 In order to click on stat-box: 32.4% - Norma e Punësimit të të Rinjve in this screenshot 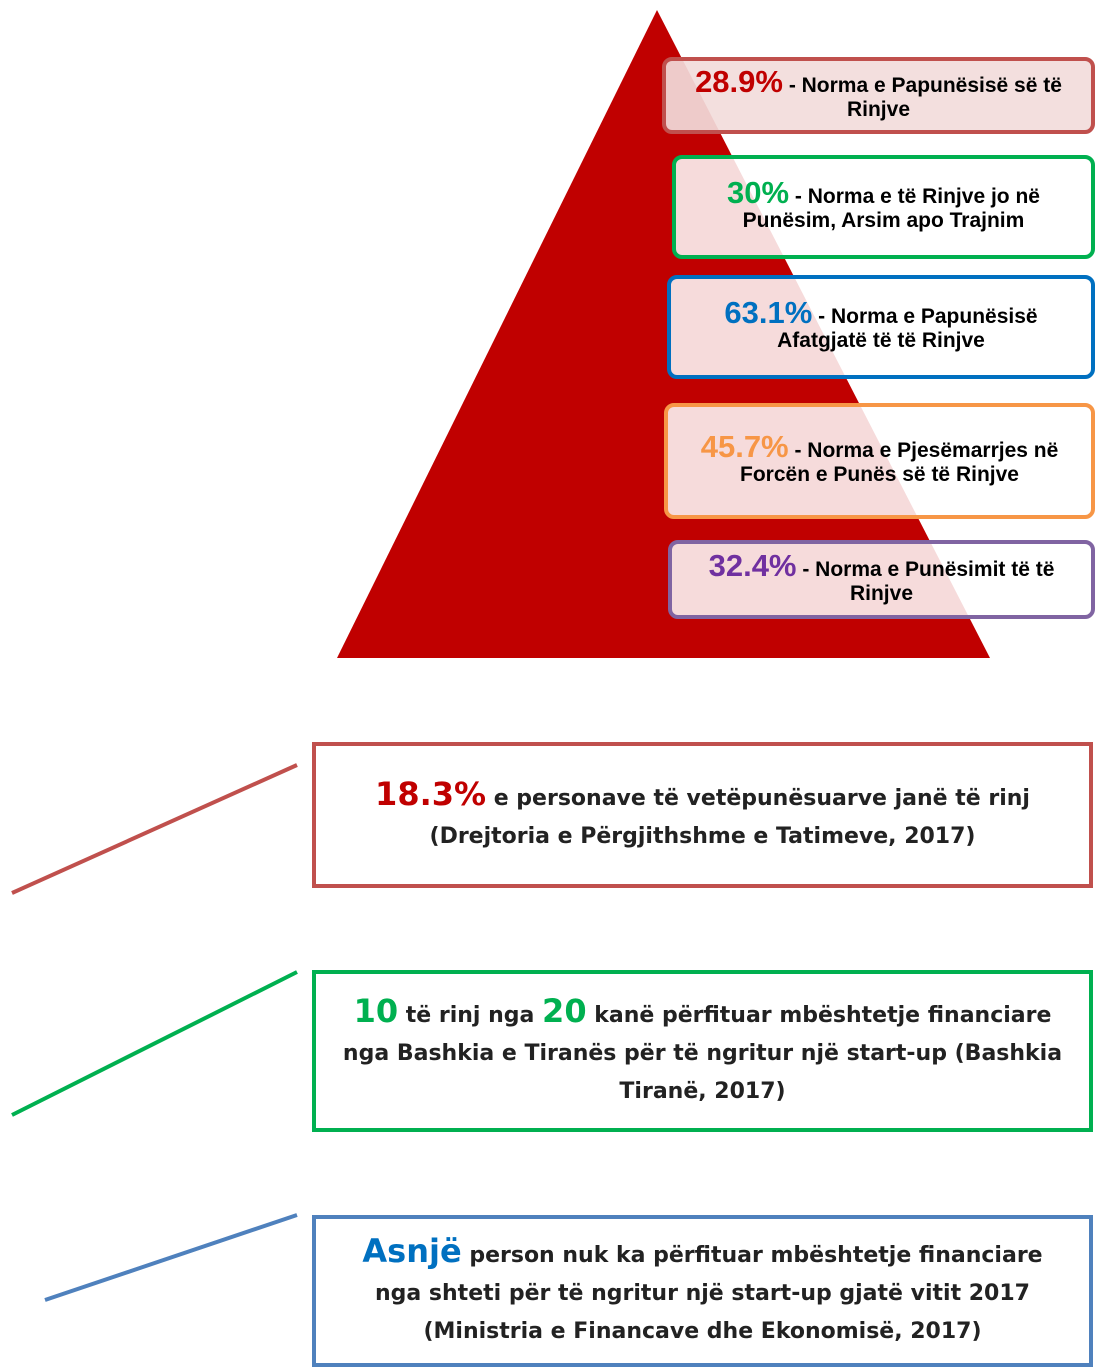, I will do `click(881, 579)`.